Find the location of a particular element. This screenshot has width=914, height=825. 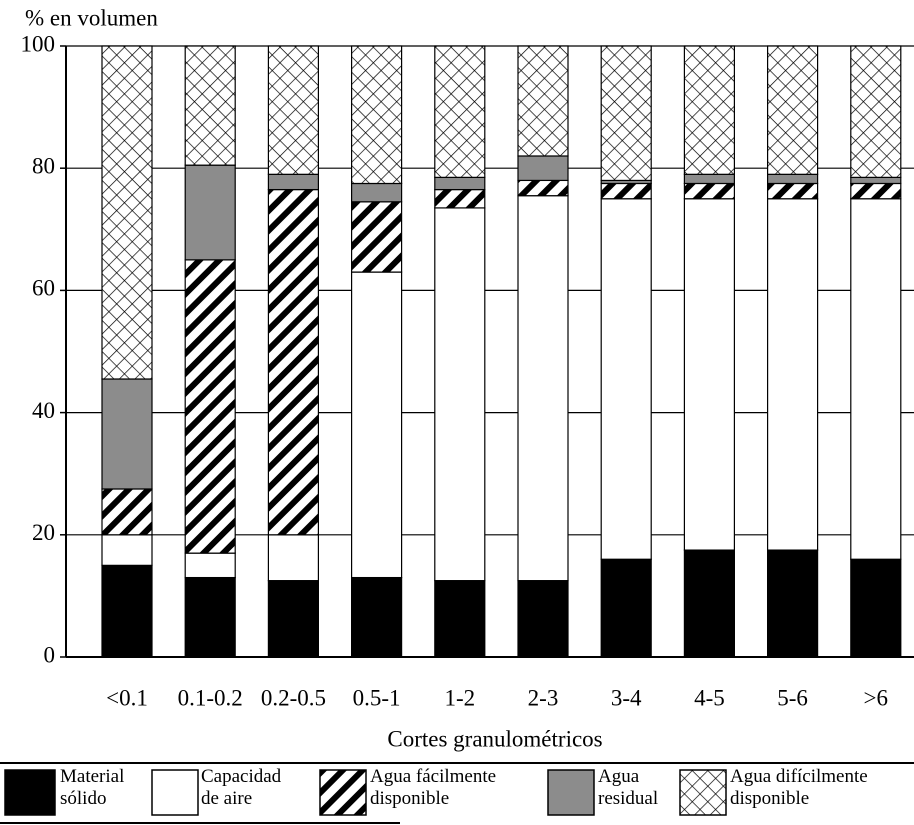

x-tick-label: 0.1-0.2 is located at coordinates (210, 697).